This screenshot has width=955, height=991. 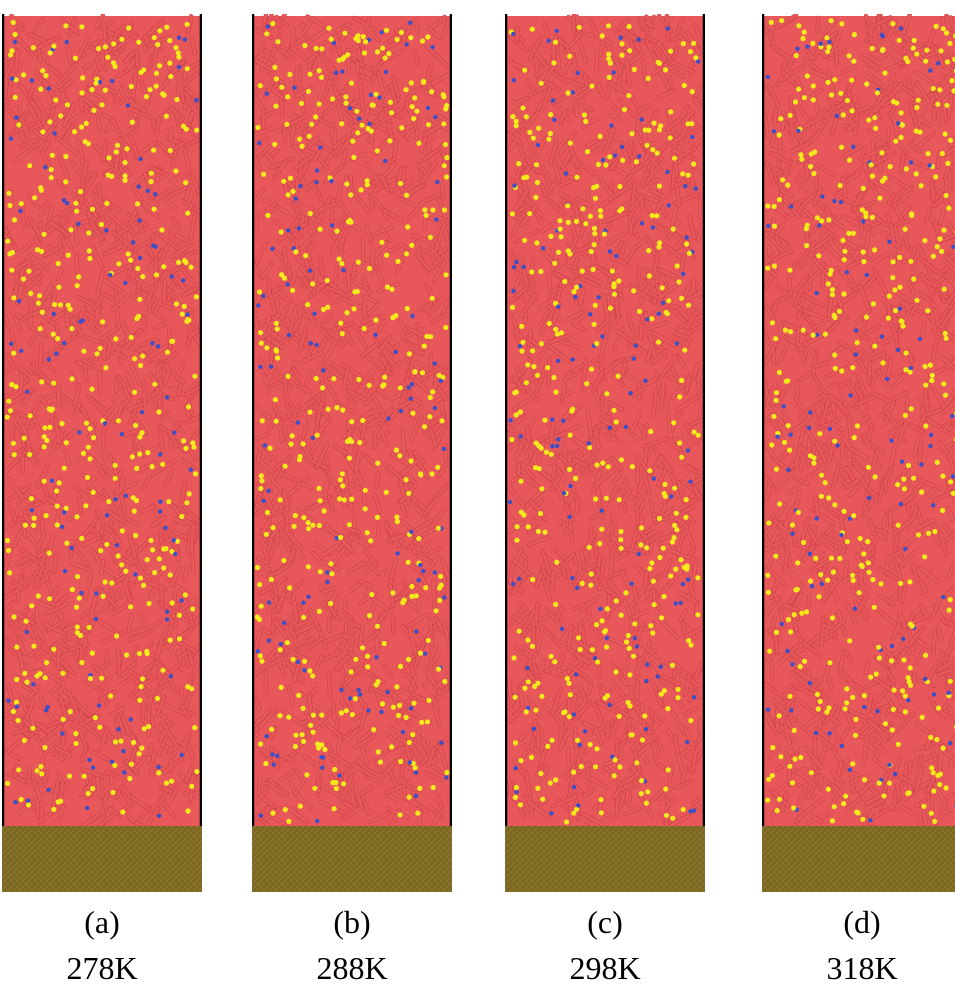 What do you see at coordinates (862, 922) in the screenshot?
I see `panel-label-d: (d)` at bounding box center [862, 922].